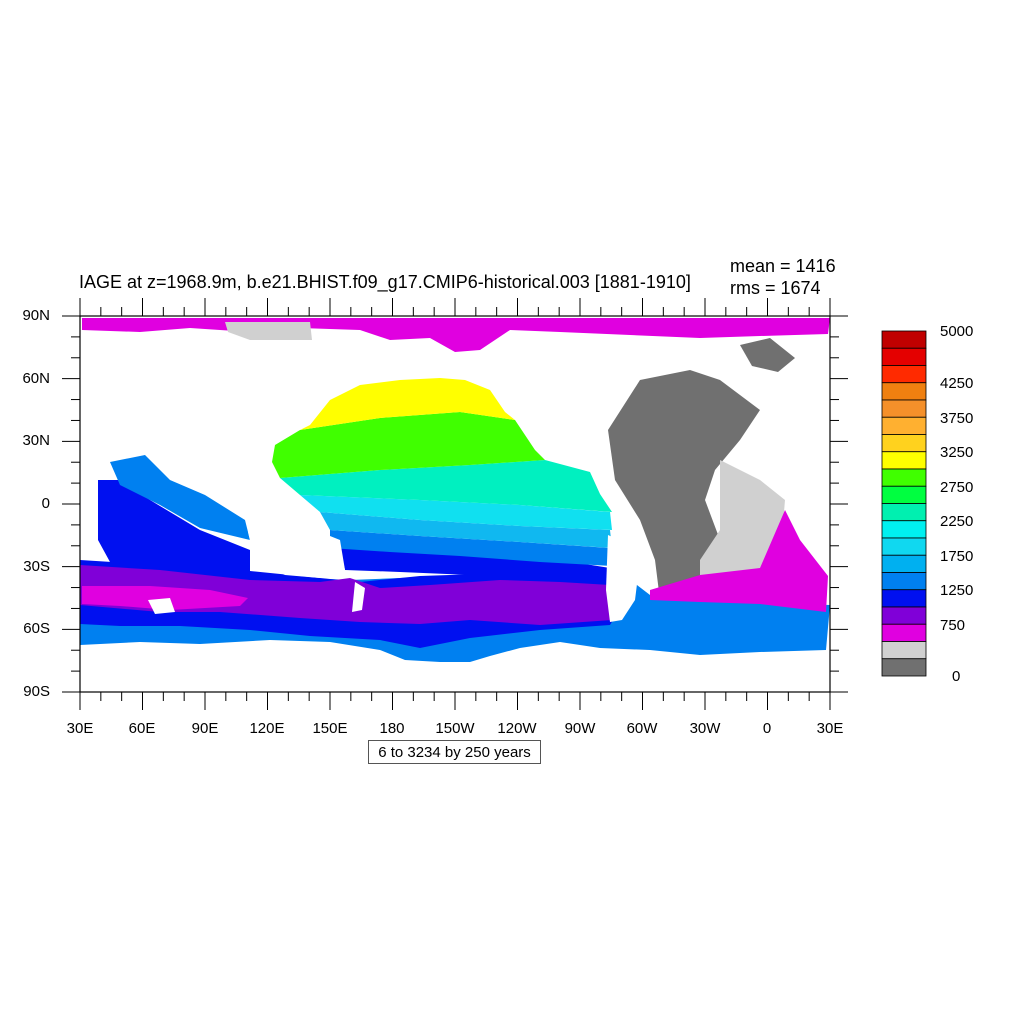 This screenshot has height=1024, width=1024. What do you see at coordinates (957, 383) in the screenshot?
I see `colorbar-label-4250: 4250` at bounding box center [957, 383].